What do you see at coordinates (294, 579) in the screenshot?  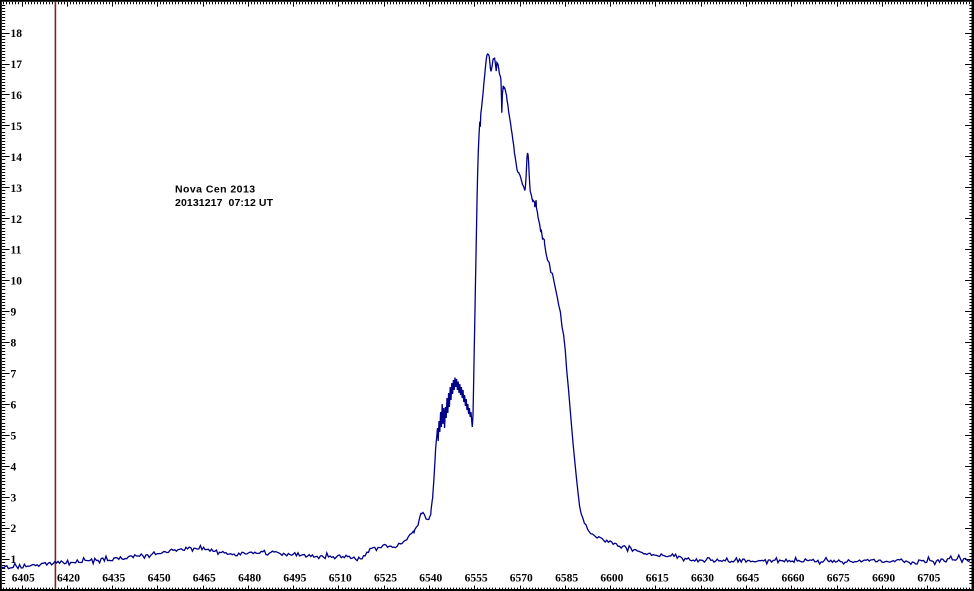 I see `svg-text: 6495` at bounding box center [294, 579].